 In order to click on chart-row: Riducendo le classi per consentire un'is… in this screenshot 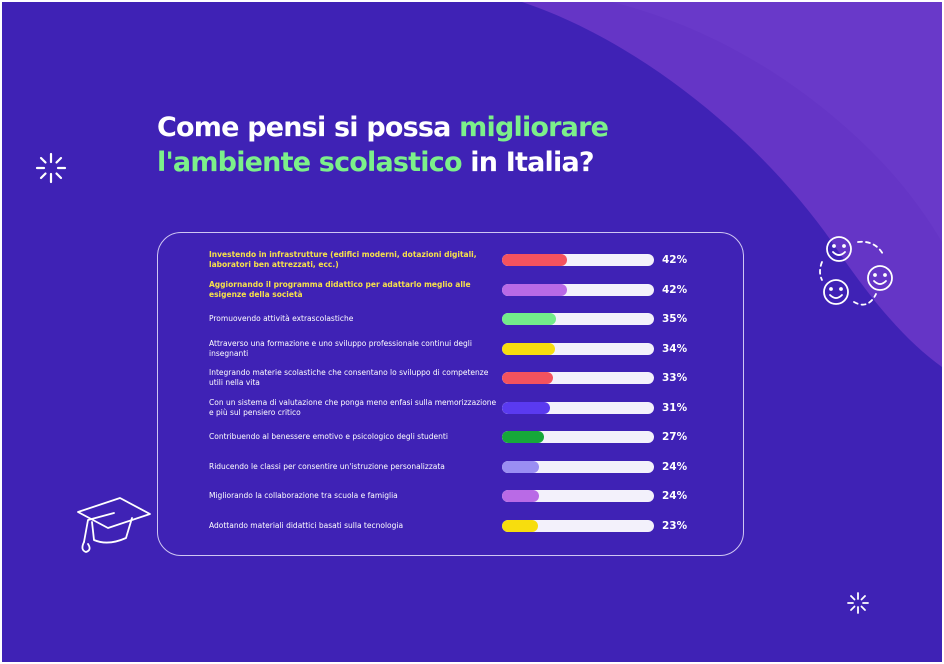, I will do `click(451, 467)`.